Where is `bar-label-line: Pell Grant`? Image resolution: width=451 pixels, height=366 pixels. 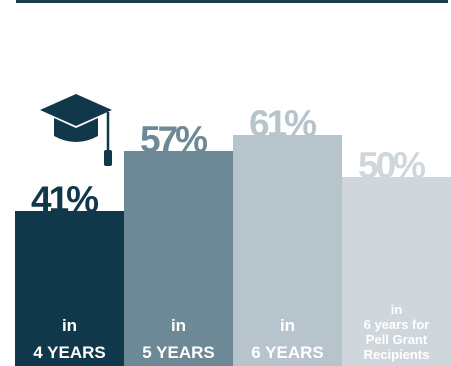 bar-label-line: Pell Grant is located at coordinates (396, 340).